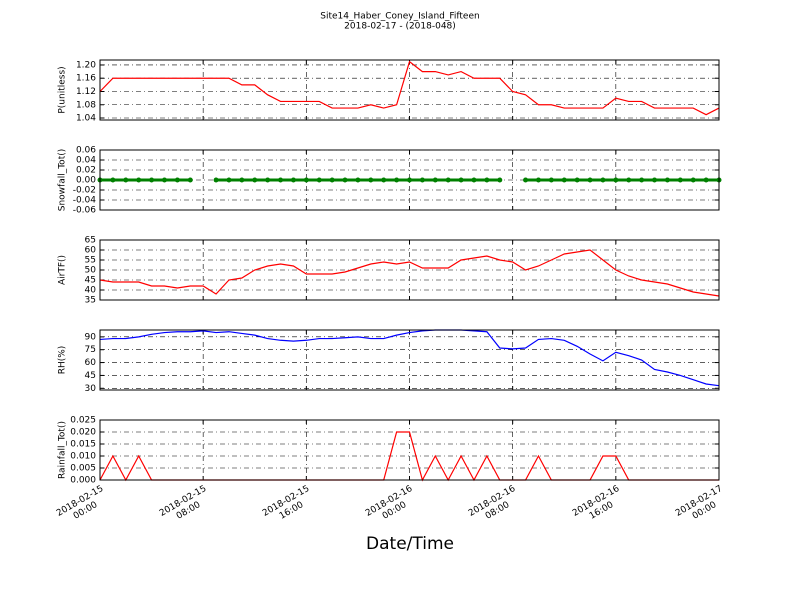 Image resolution: width=800 pixels, height=600 pixels. What do you see at coordinates (83, 469) in the screenshot?
I see `y-tick-label: 0.005` at bounding box center [83, 469].